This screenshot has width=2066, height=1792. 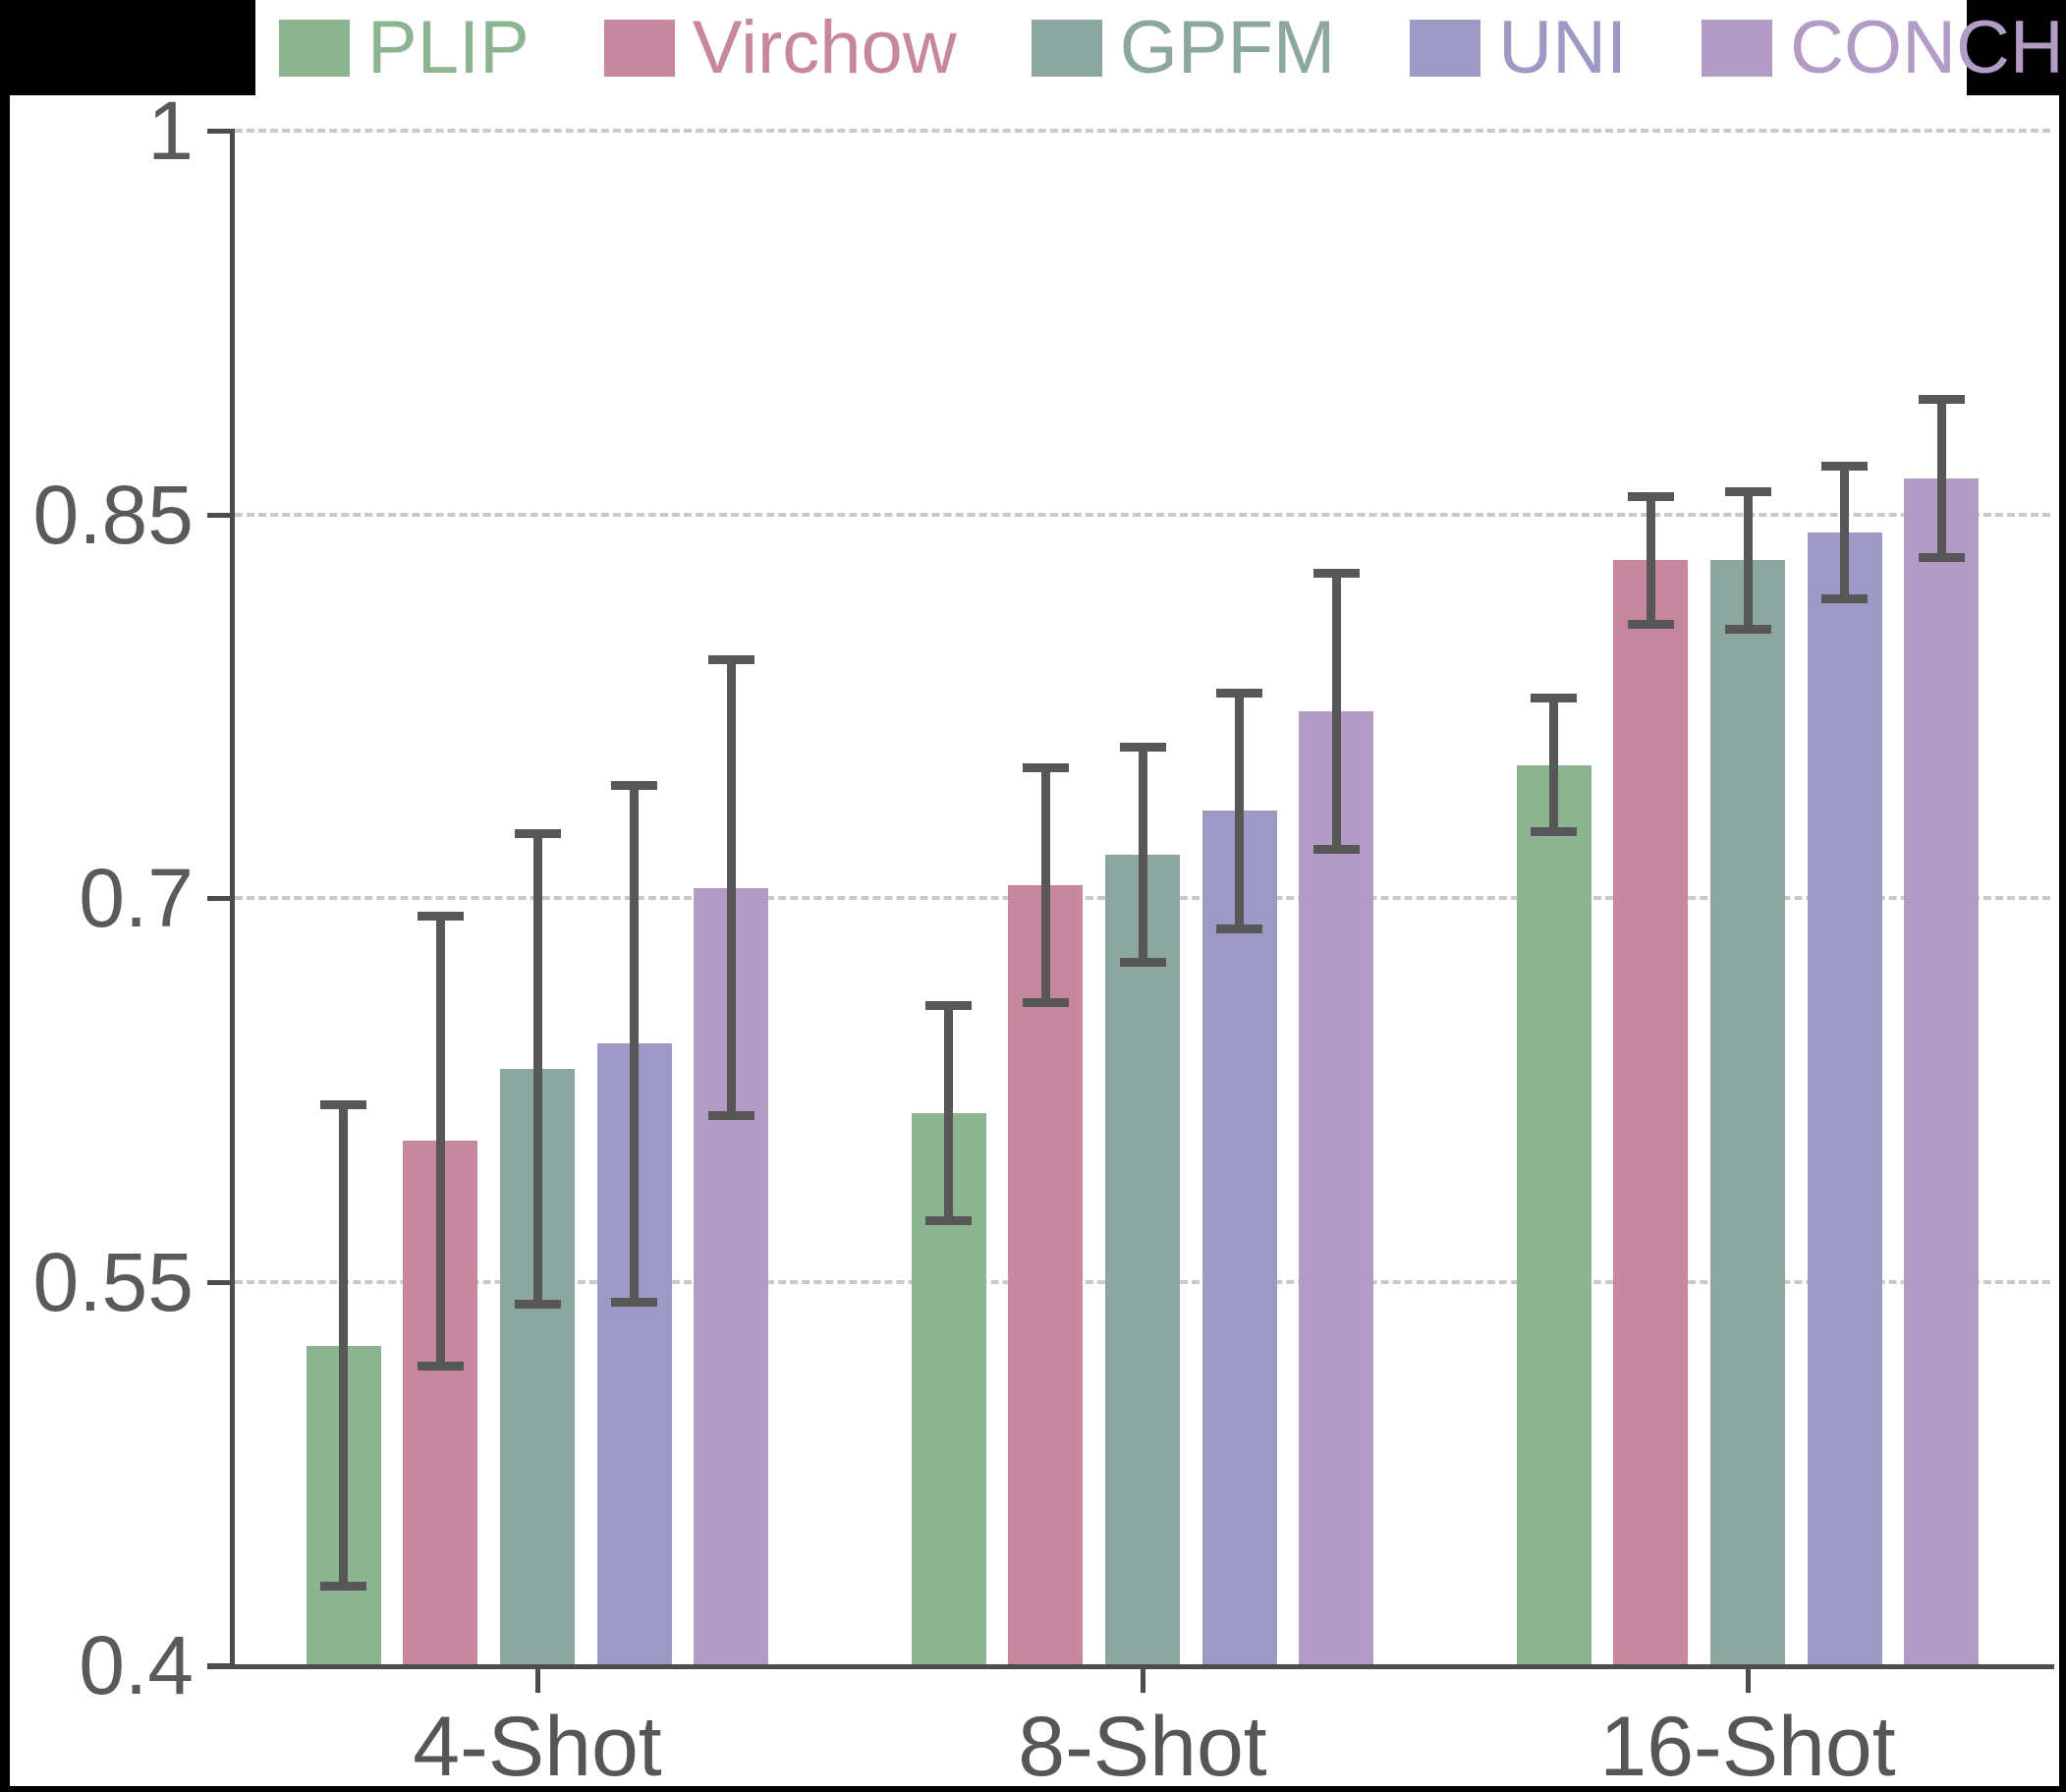 I want to click on error-cap-bottom-conch-4-shot, so click(x=730, y=1115).